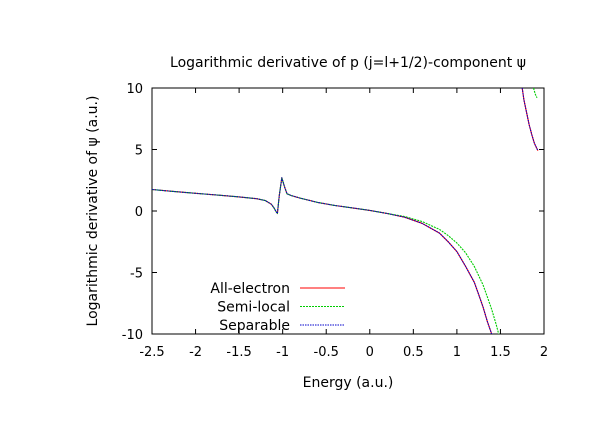  Describe the element at coordinates (139, 212) in the screenshot. I see `y-tick-label: 0` at that location.